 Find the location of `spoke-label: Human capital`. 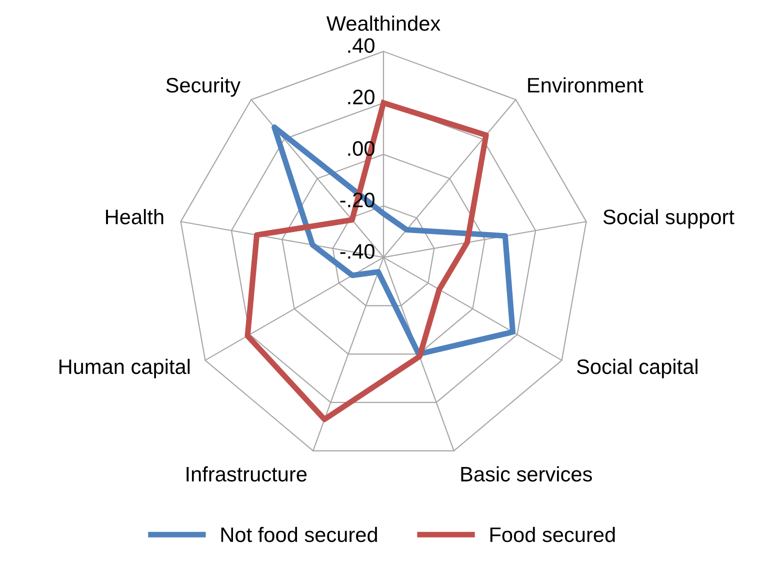

spoke-label: Human capital is located at coordinates (124, 368).